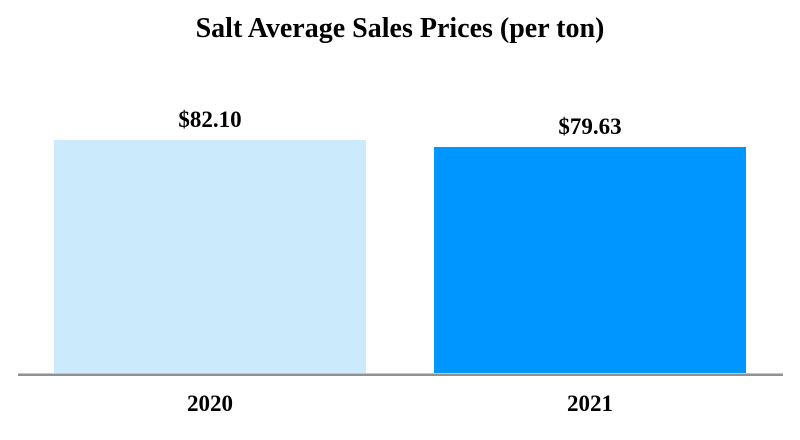  What do you see at coordinates (210, 119) in the screenshot?
I see `bar-value-label-2020: $82.10` at bounding box center [210, 119].